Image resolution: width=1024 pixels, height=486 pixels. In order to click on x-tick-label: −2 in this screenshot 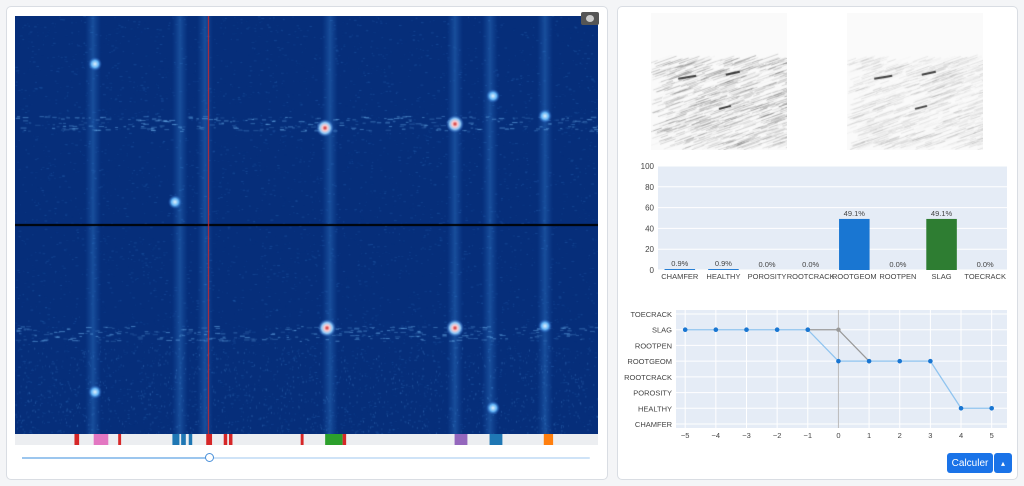, I will do `click(777, 435)`.